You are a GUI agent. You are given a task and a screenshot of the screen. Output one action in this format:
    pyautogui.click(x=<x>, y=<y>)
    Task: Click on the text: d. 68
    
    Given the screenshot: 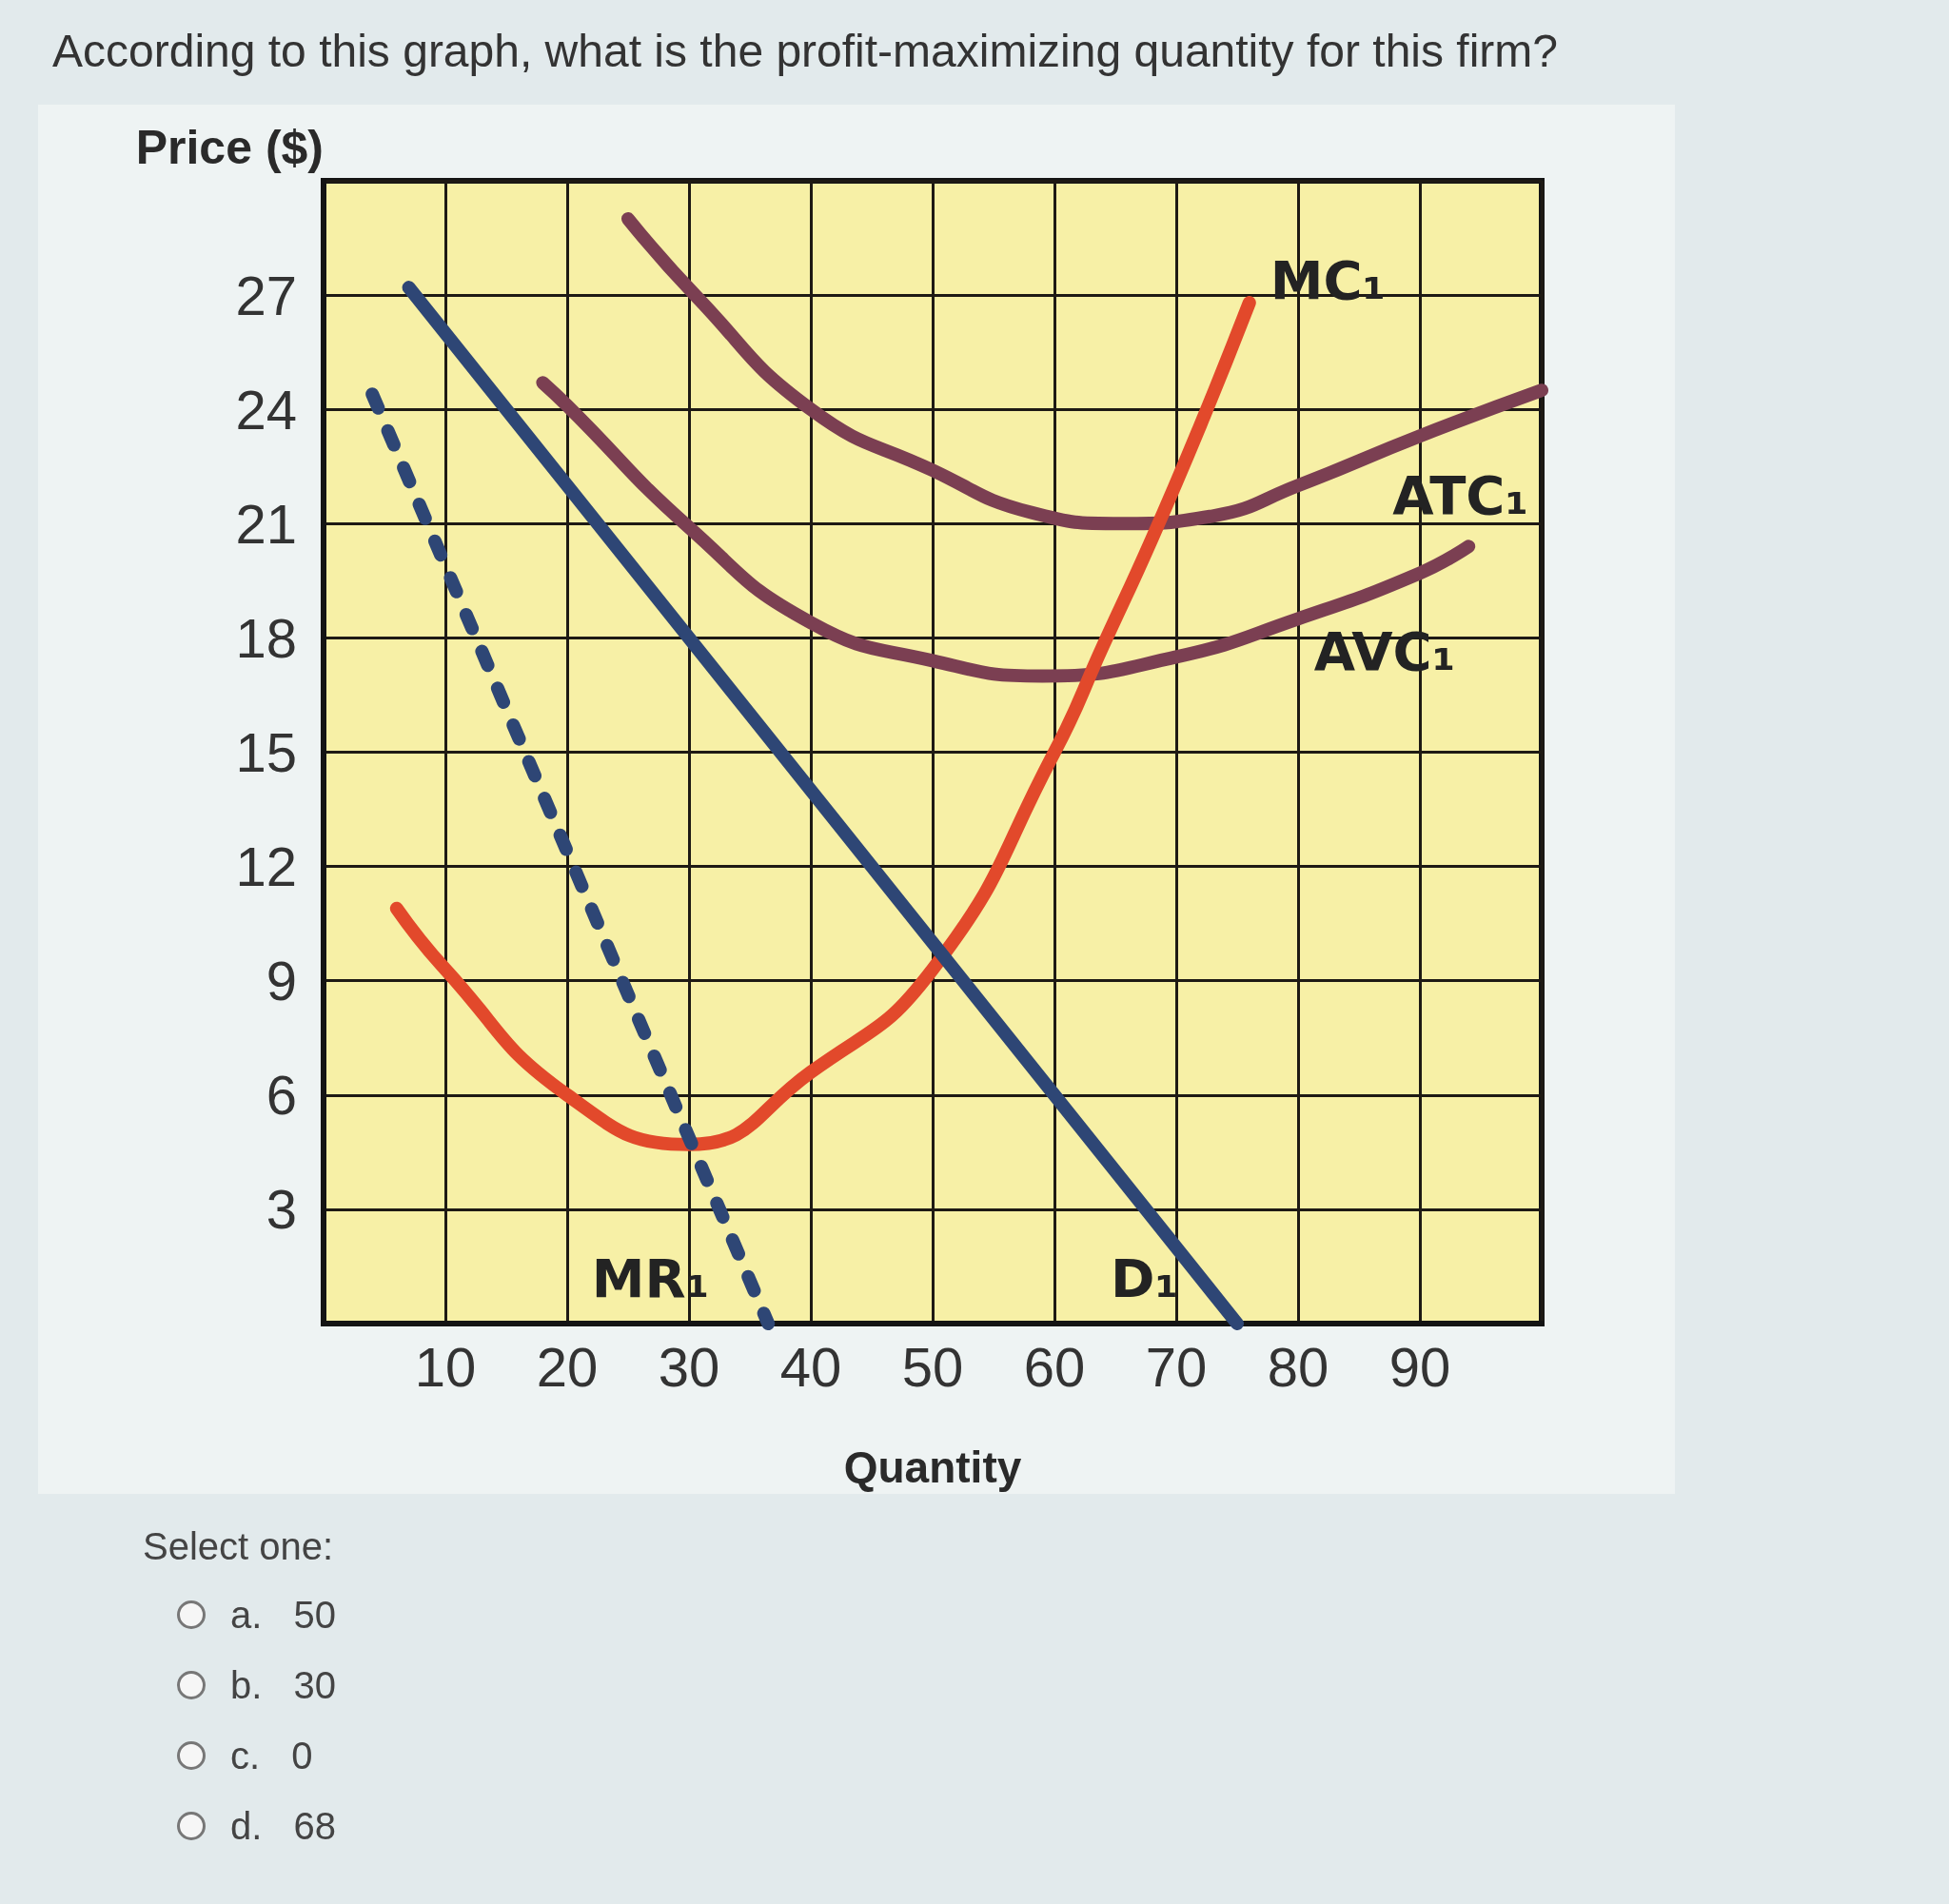 What is the action you would take?
    pyautogui.click(x=283, y=1826)
    